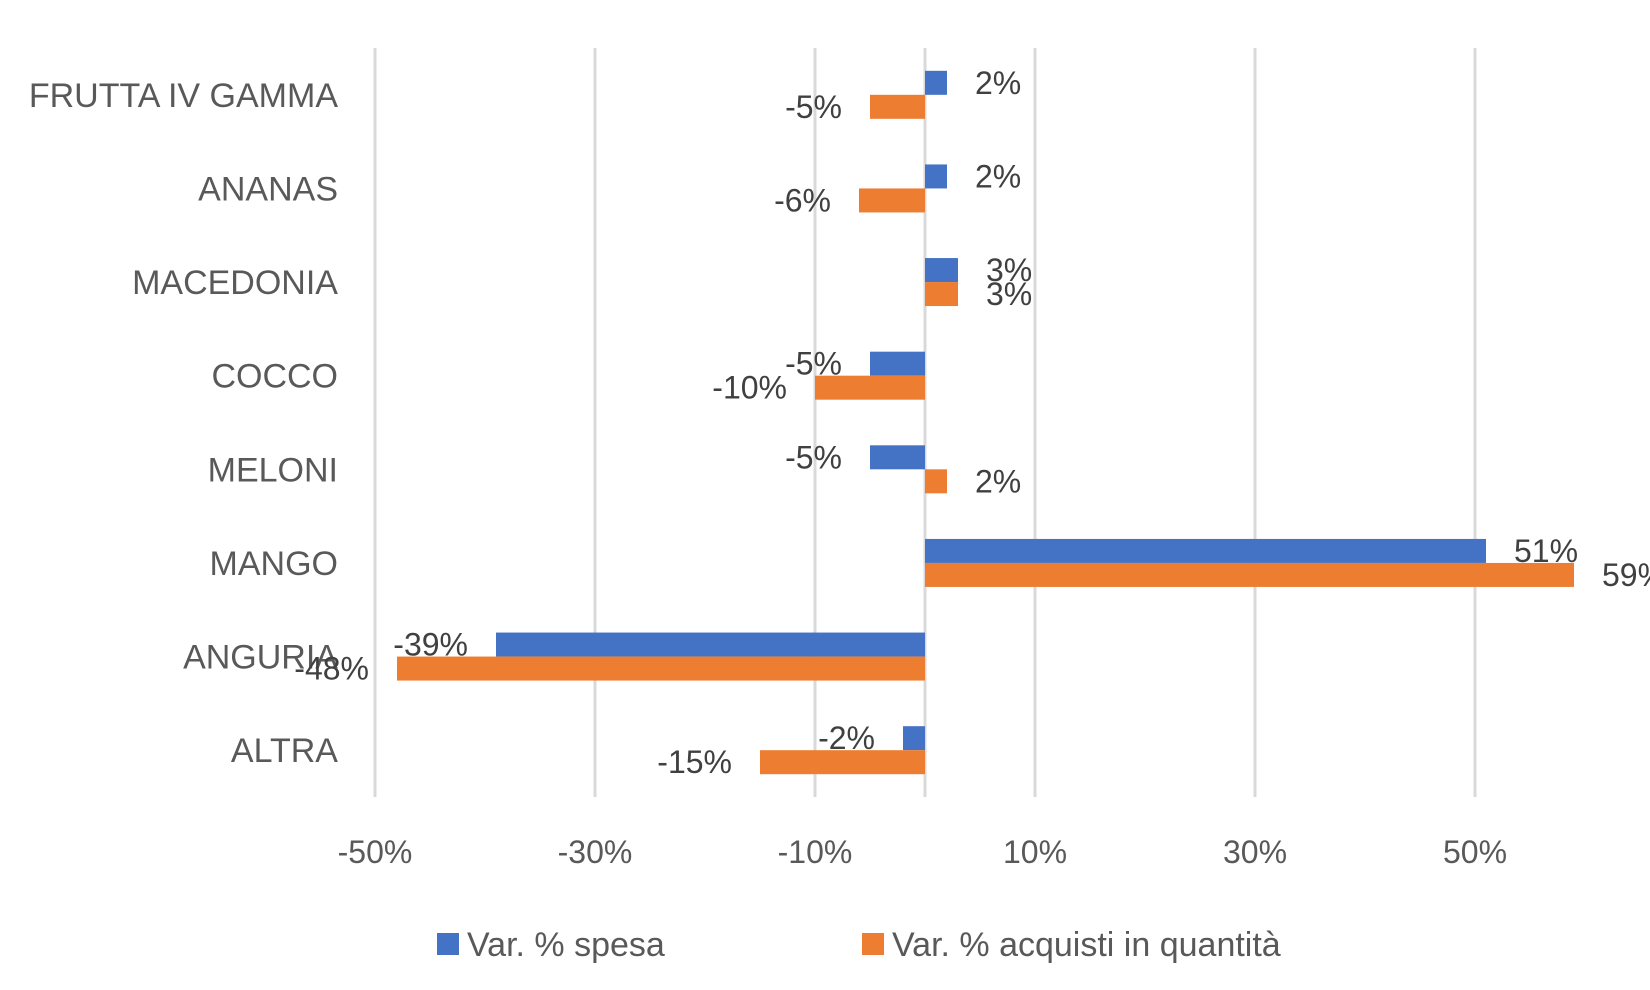 This screenshot has height=990, width=1650. Describe the element at coordinates (1086, 945) in the screenshot. I see `legend-label: Var. % acquisti in quantità` at that location.